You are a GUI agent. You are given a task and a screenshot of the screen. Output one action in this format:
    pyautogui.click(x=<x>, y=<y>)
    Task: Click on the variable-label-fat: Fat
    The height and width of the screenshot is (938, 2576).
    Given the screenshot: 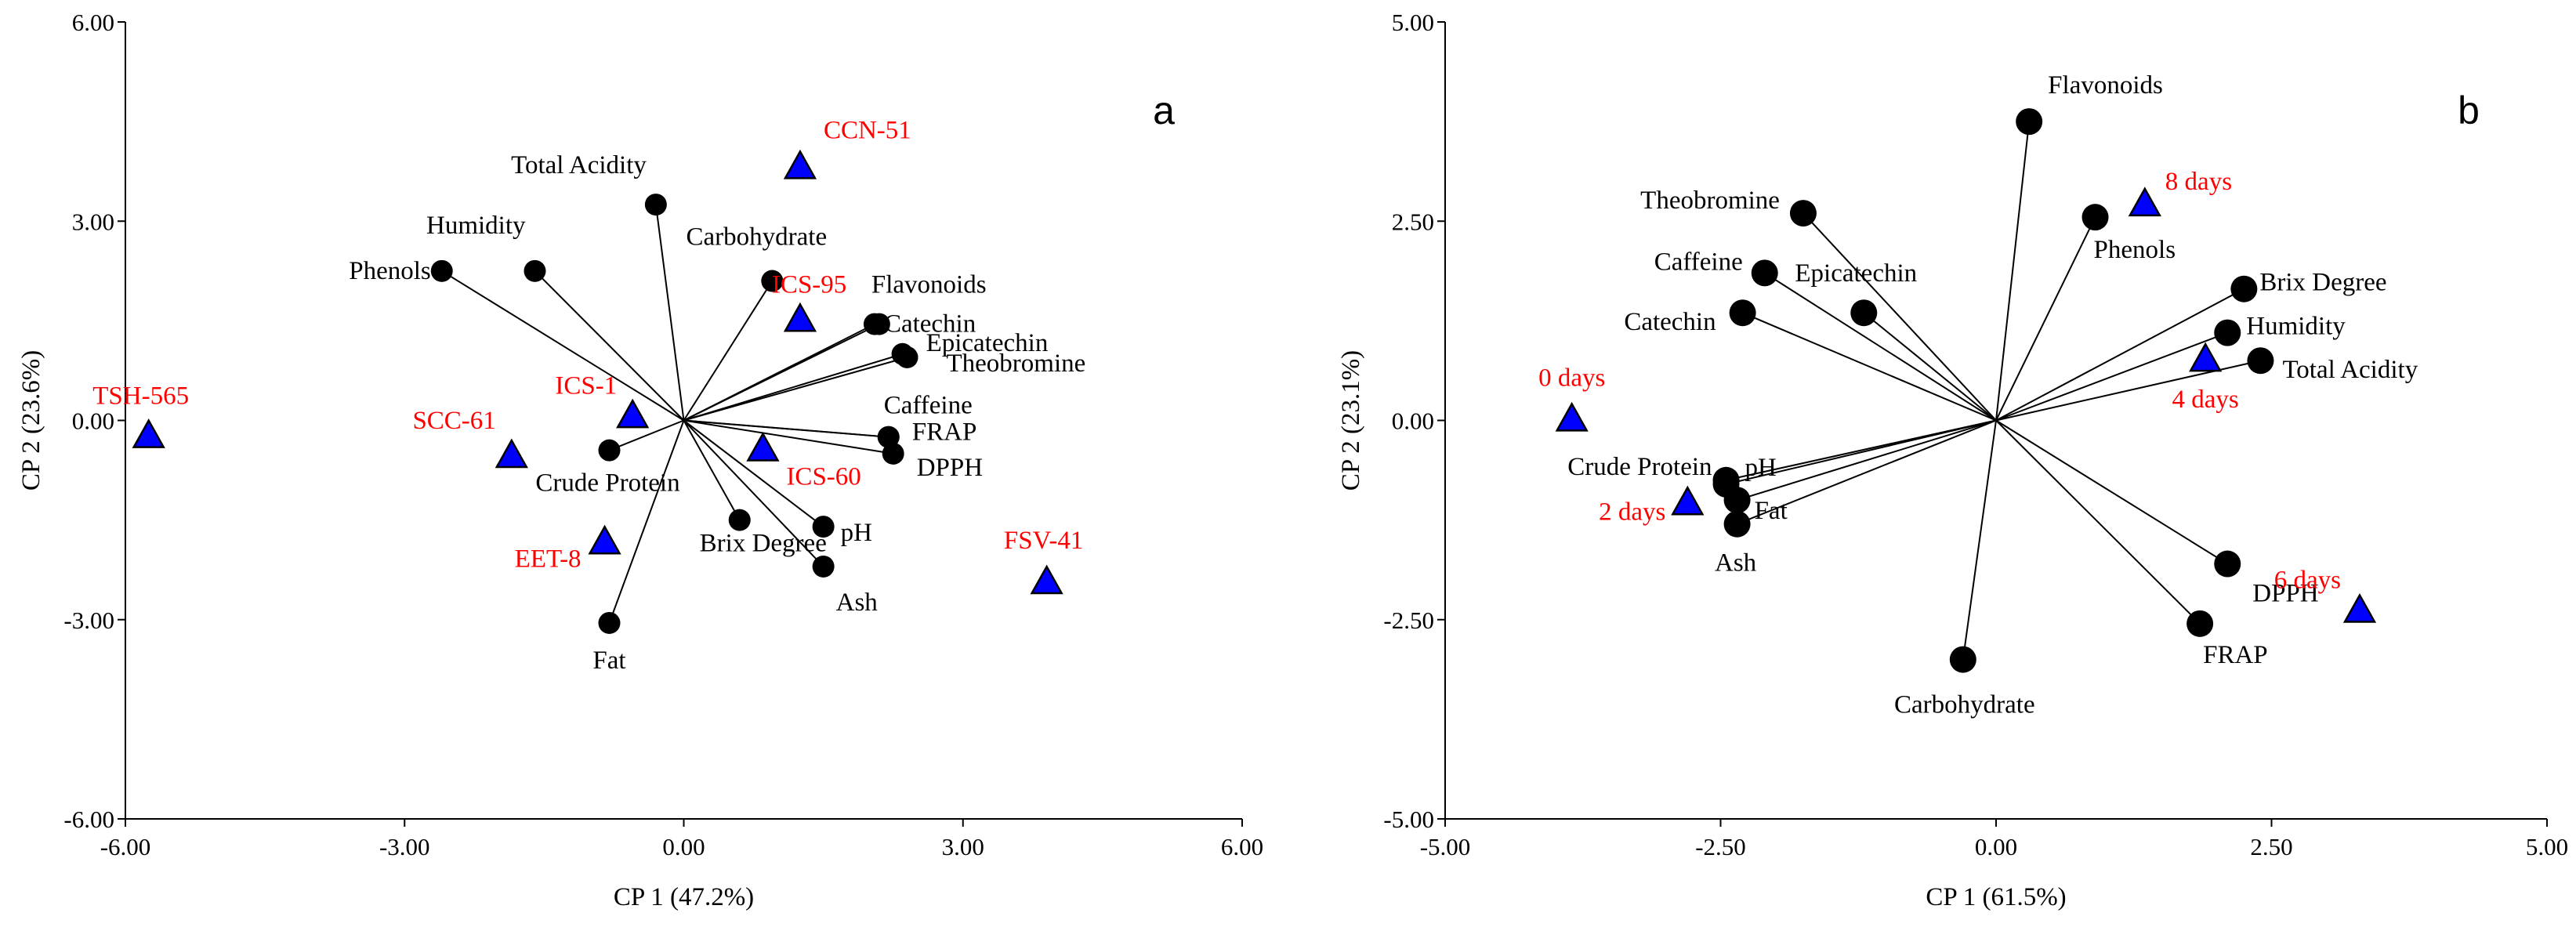 What is the action you would take?
    pyautogui.click(x=608, y=660)
    